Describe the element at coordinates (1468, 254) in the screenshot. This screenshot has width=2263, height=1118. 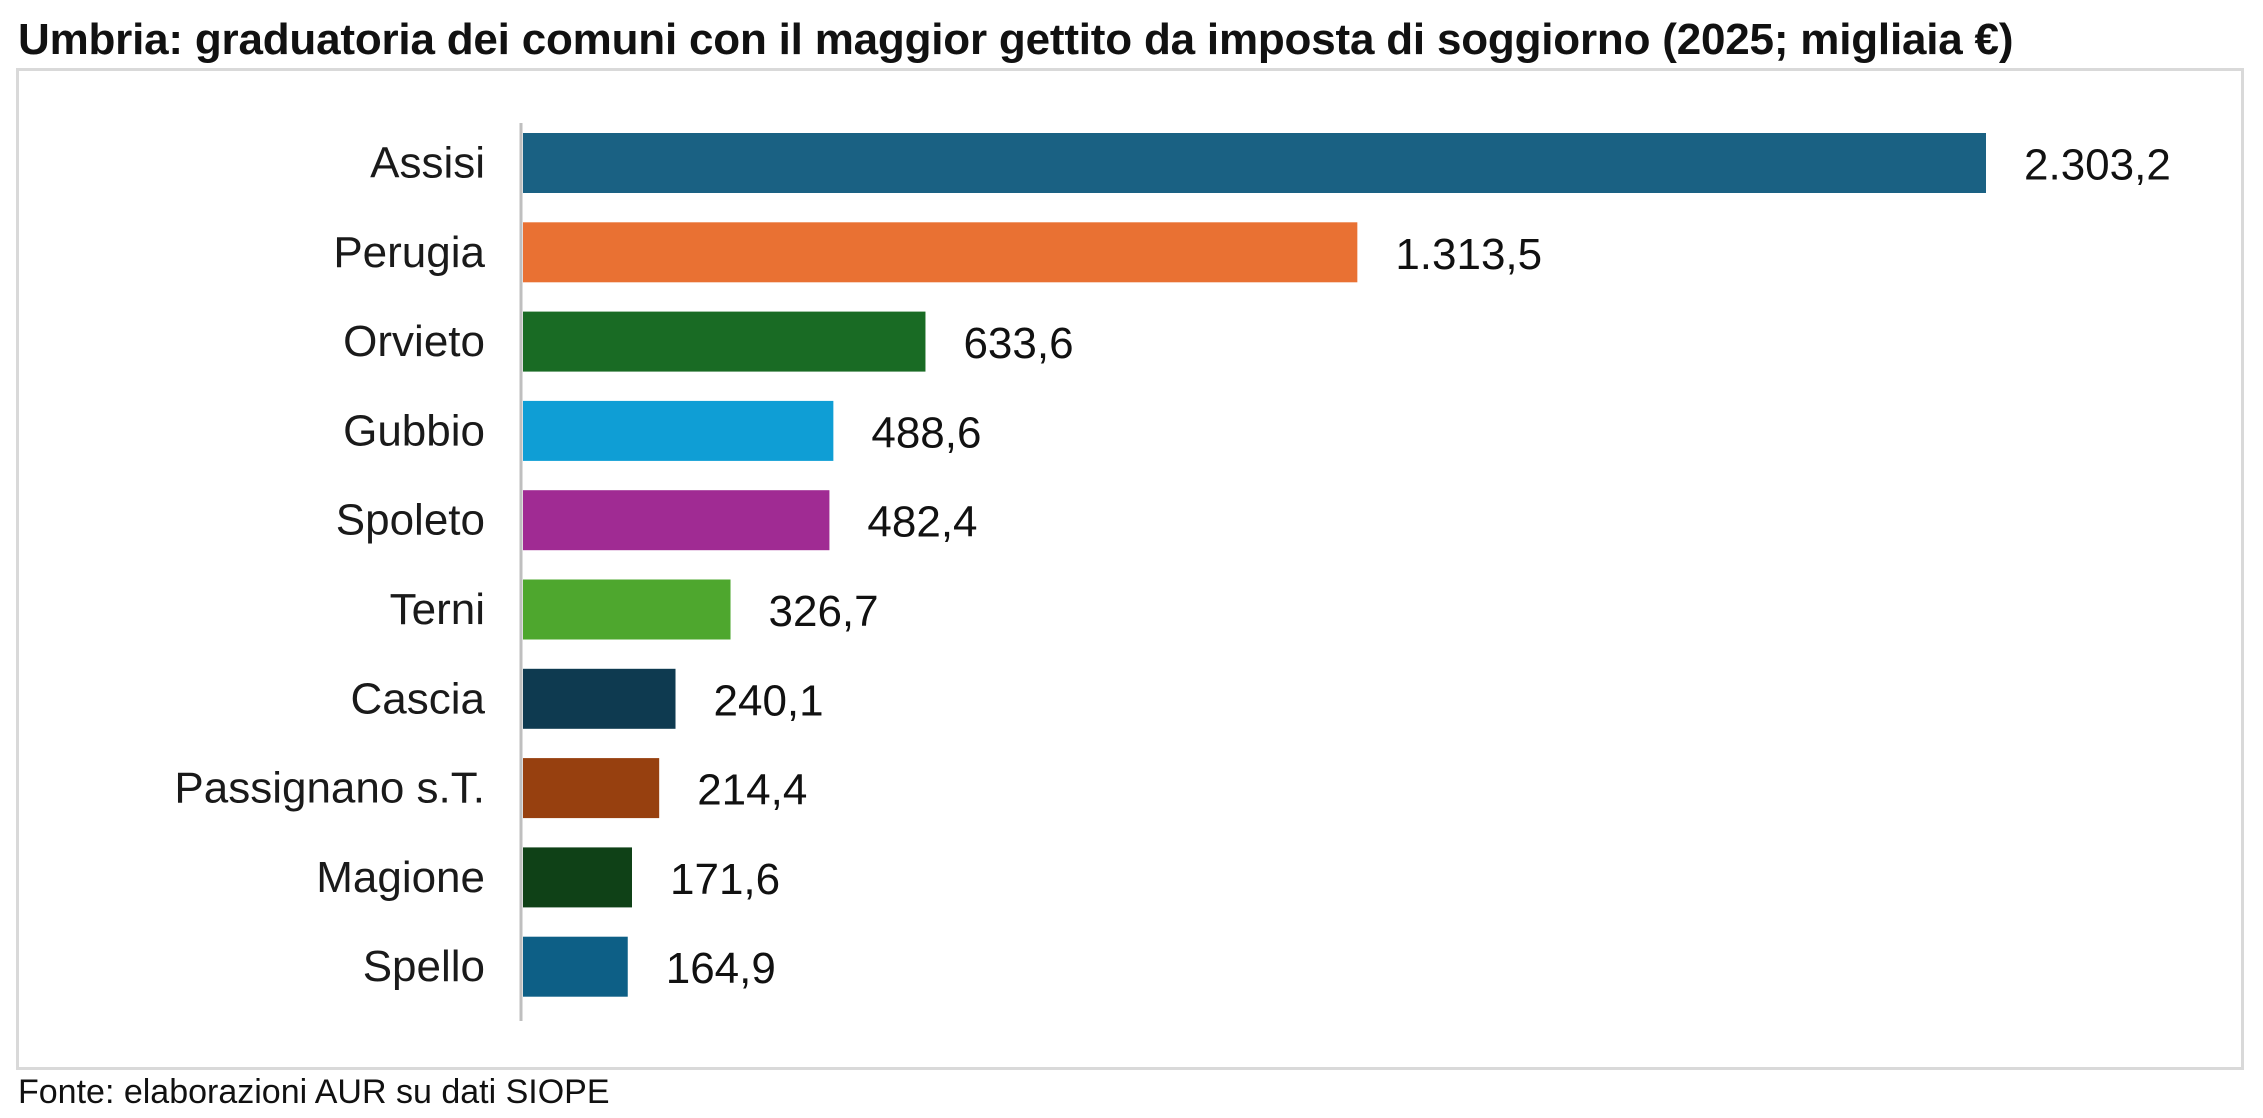
I see `value-label: 1.313,5` at that location.